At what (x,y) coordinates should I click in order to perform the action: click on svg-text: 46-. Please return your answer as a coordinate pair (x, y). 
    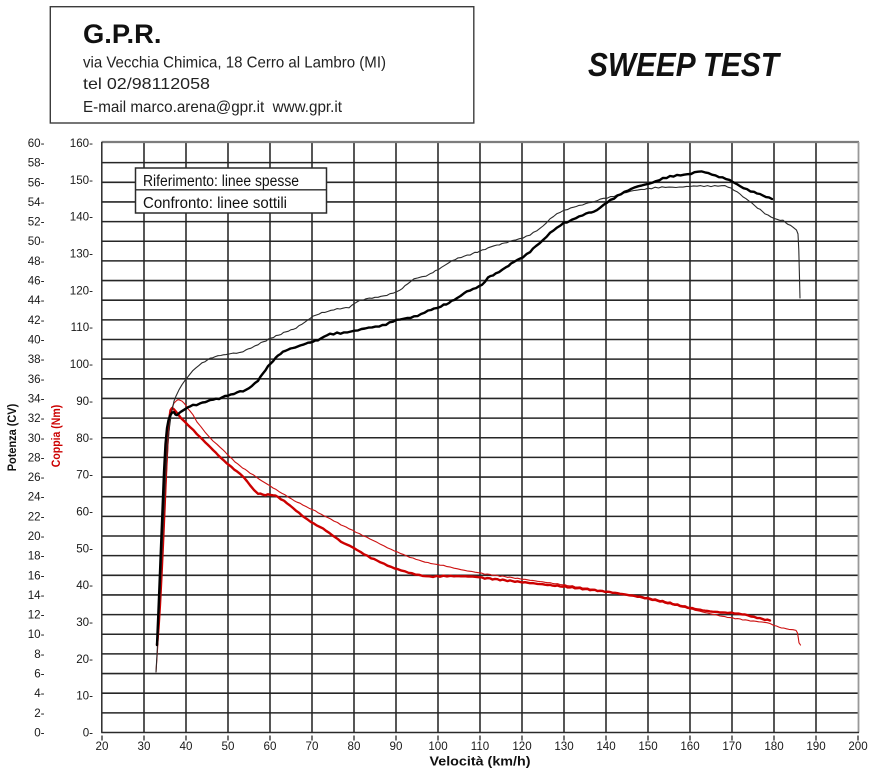
    Looking at the image, I should click on (36, 281).